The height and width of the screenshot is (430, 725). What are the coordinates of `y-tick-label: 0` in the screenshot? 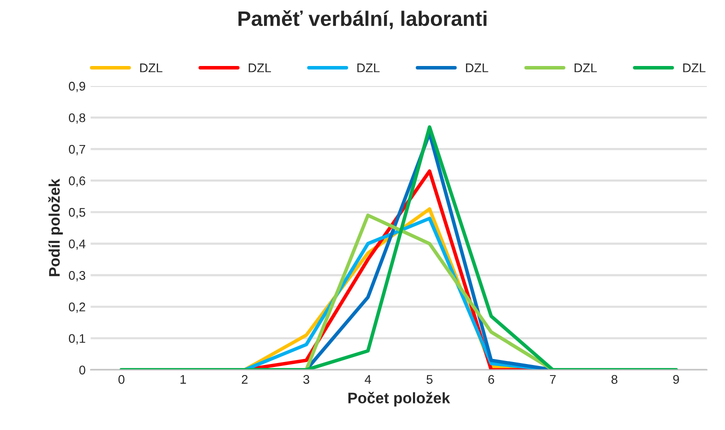 It's located at (82, 370).